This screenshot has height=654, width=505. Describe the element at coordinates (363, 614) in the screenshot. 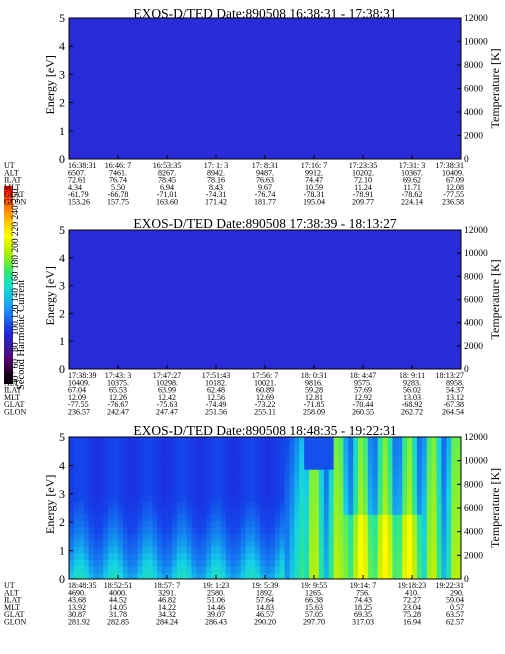

I see `table-cell-glat: 69.35` at that location.